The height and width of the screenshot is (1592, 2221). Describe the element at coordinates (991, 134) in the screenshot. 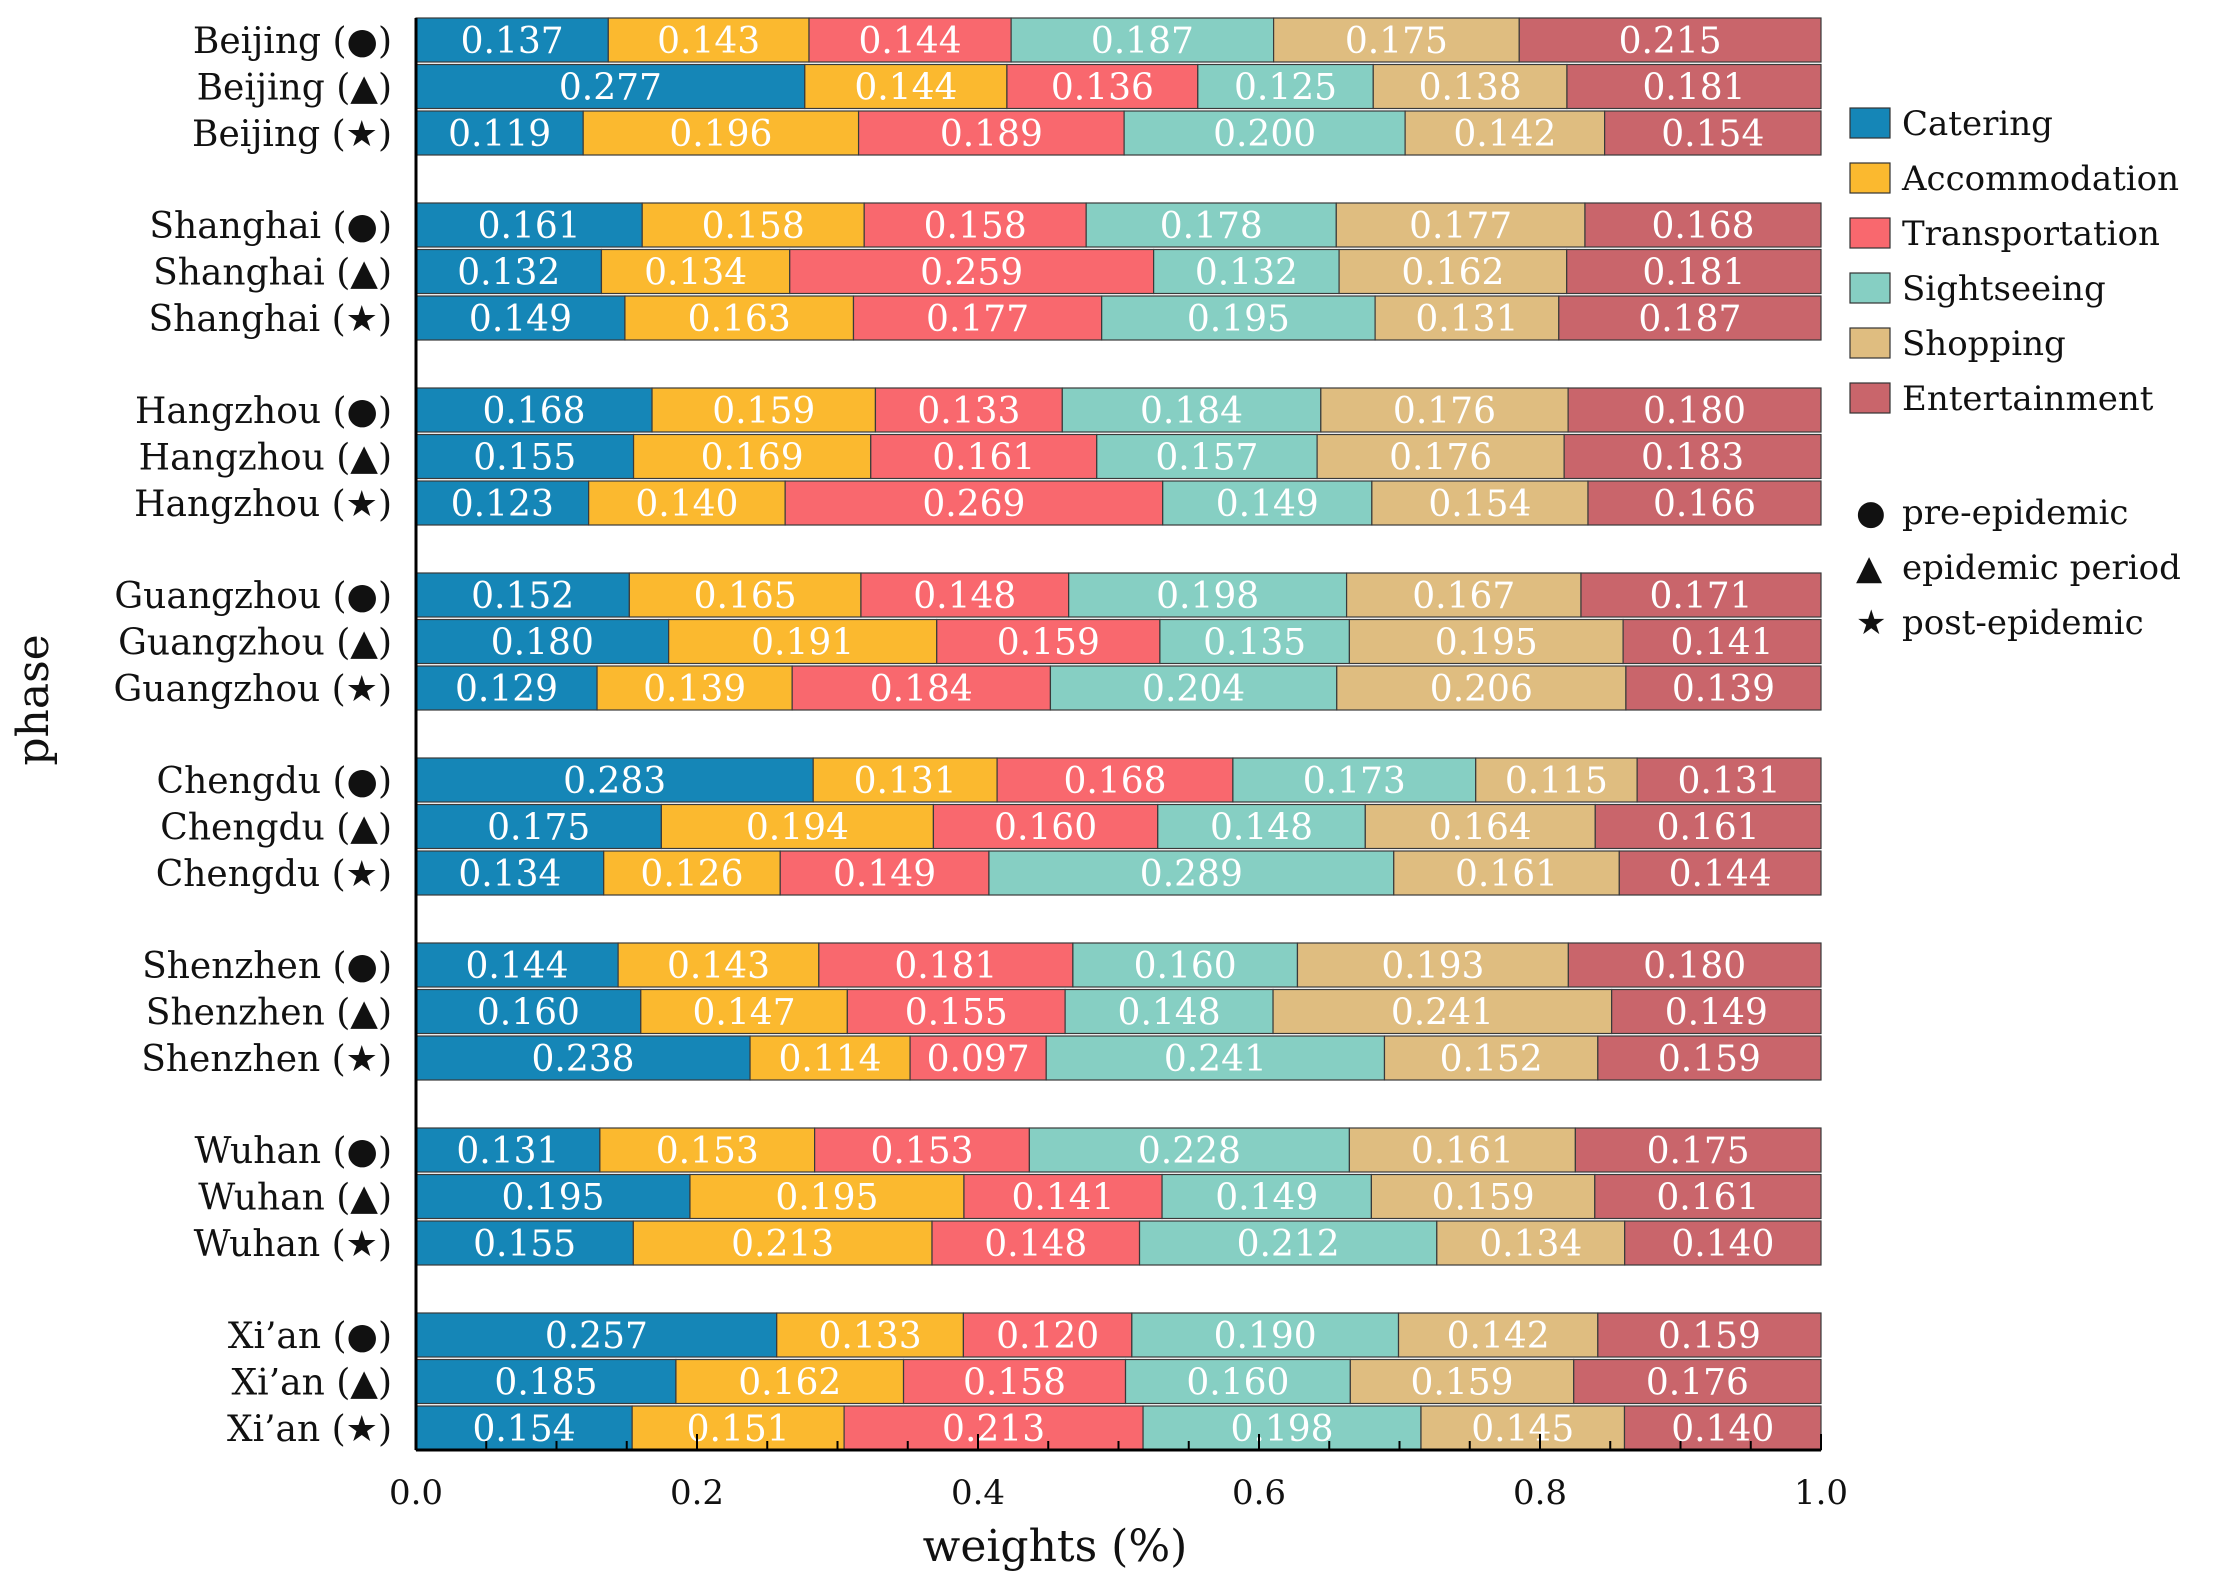

I see `bar-value-label: 0.189` at that location.